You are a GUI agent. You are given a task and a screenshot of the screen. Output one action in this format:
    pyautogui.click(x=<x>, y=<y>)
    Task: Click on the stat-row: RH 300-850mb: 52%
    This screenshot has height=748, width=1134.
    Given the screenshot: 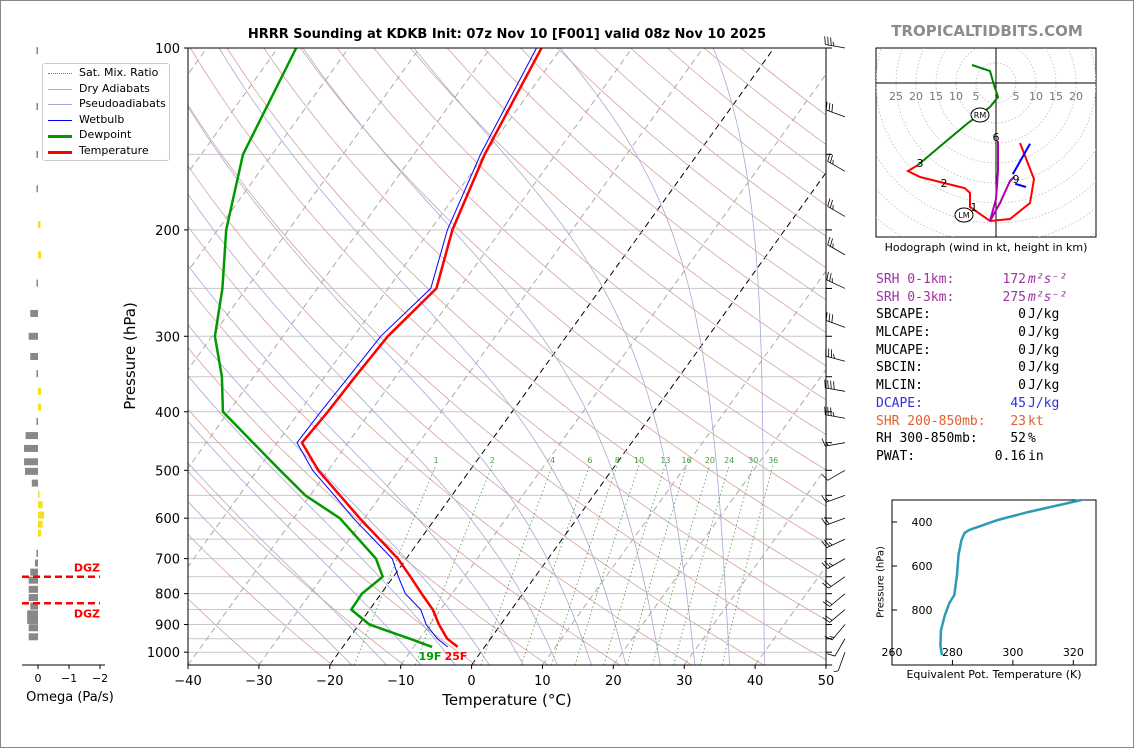 What is the action you would take?
    pyautogui.click(x=986, y=440)
    